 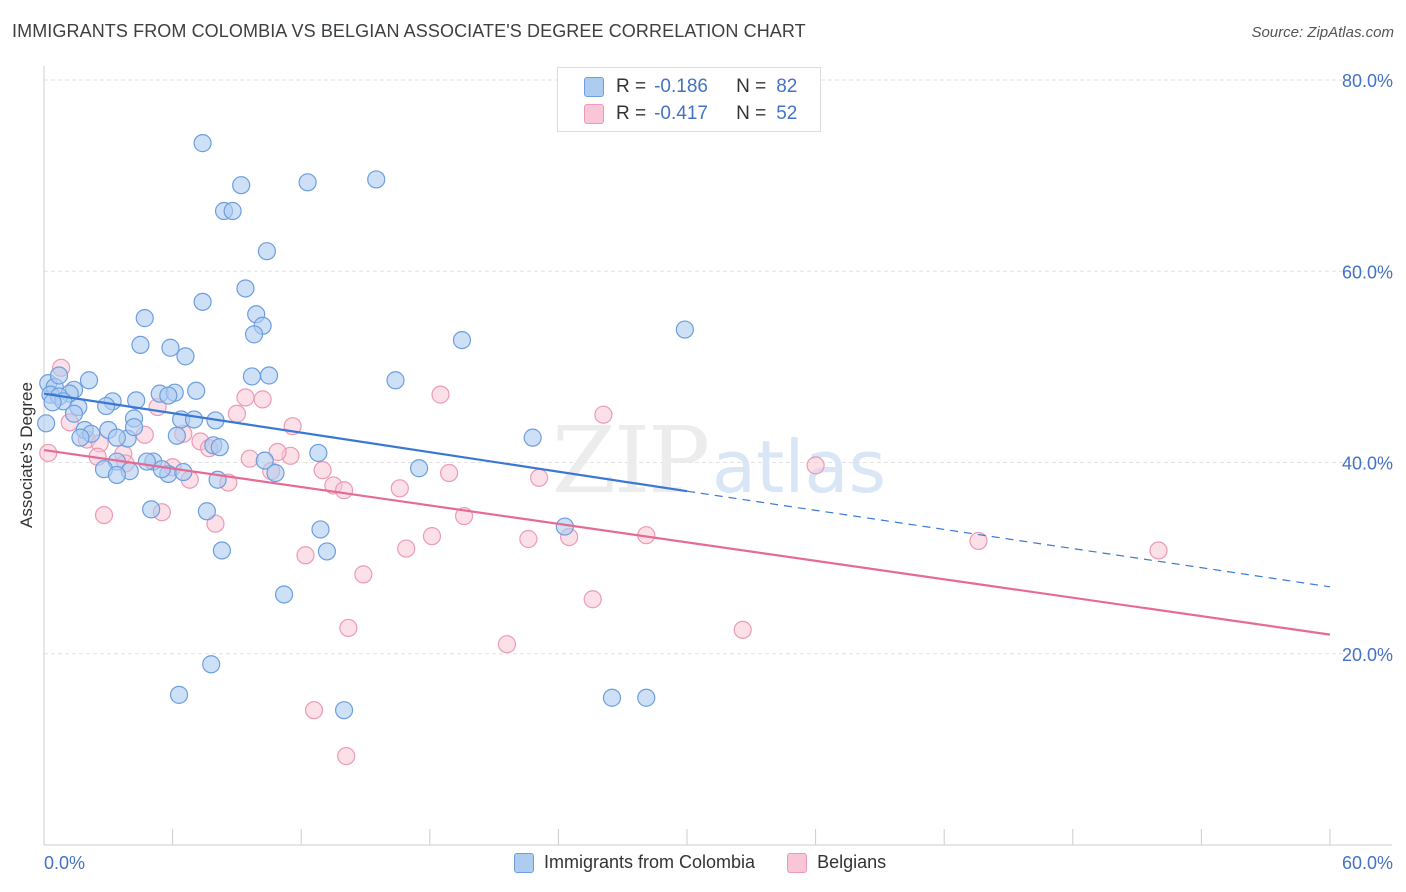 What do you see at coordinates (787, 113) in the screenshot?
I see `n-value: 52` at bounding box center [787, 113].